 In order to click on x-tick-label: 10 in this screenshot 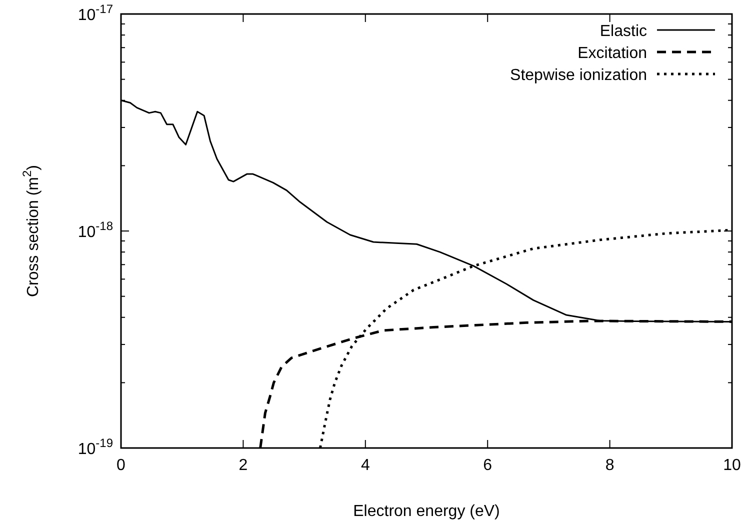, I will do `click(732, 465)`.